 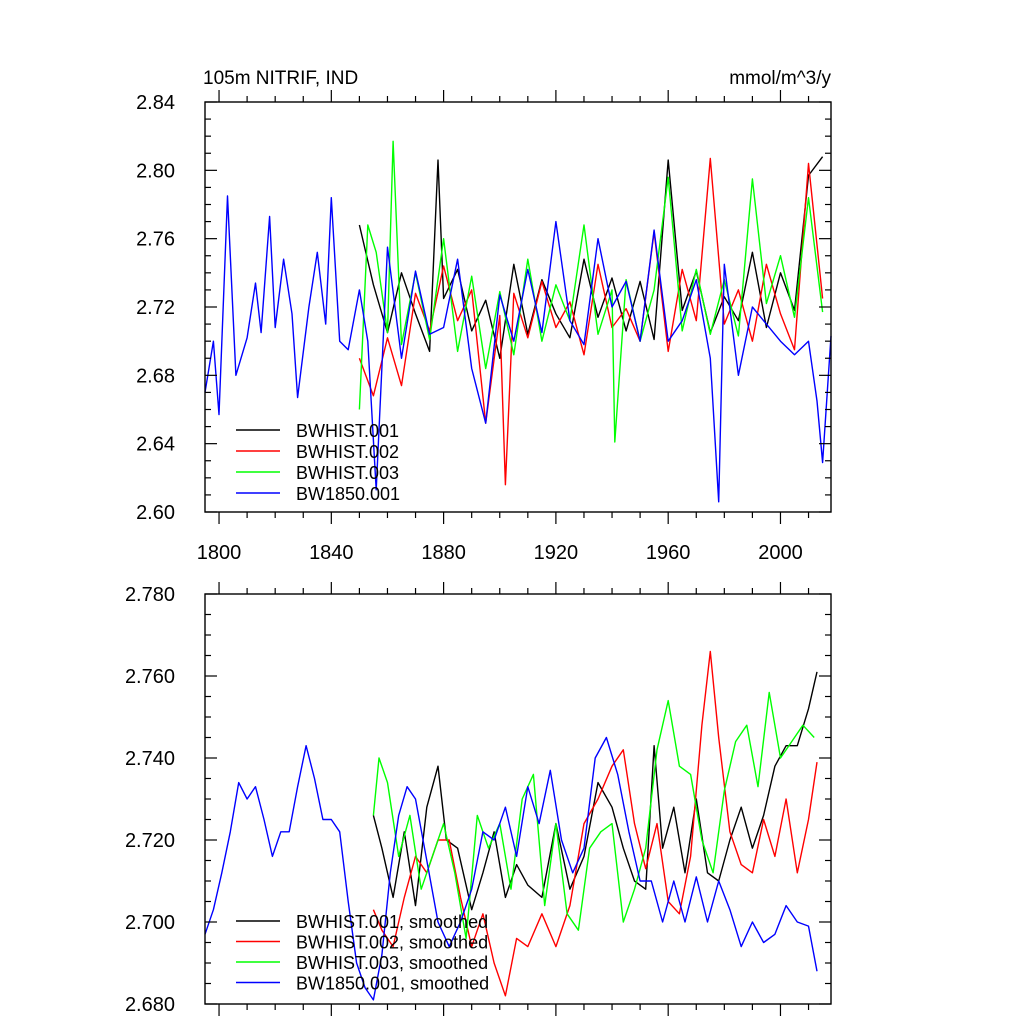 I want to click on y-tick-label: 2.720, so click(x=150, y=841).